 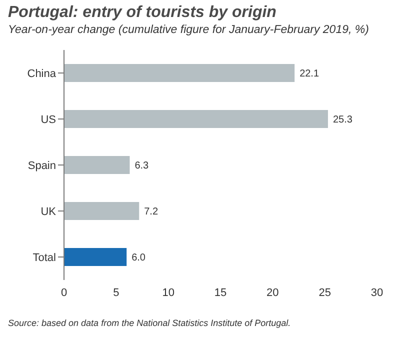 What do you see at coordinates (310, 74) in the screenshot?
I see `data-label: 22.1` at bounding box center [310, 74].